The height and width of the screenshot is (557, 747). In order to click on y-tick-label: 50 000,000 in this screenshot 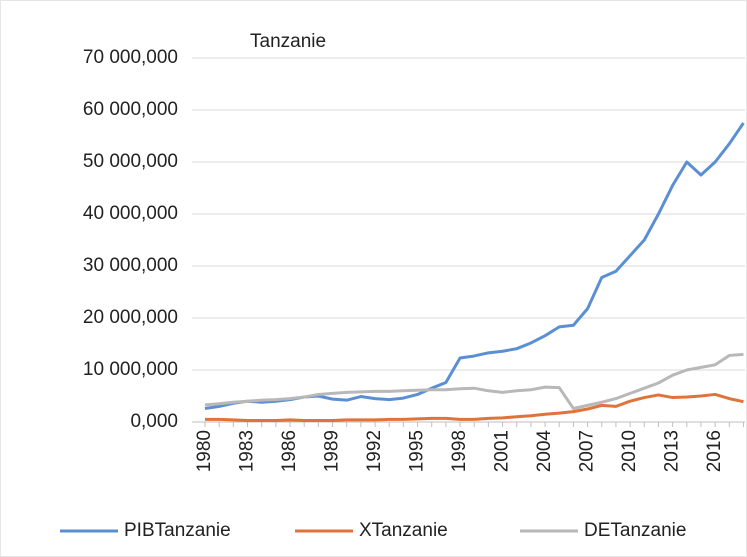, I will do `click(130, 161)`.